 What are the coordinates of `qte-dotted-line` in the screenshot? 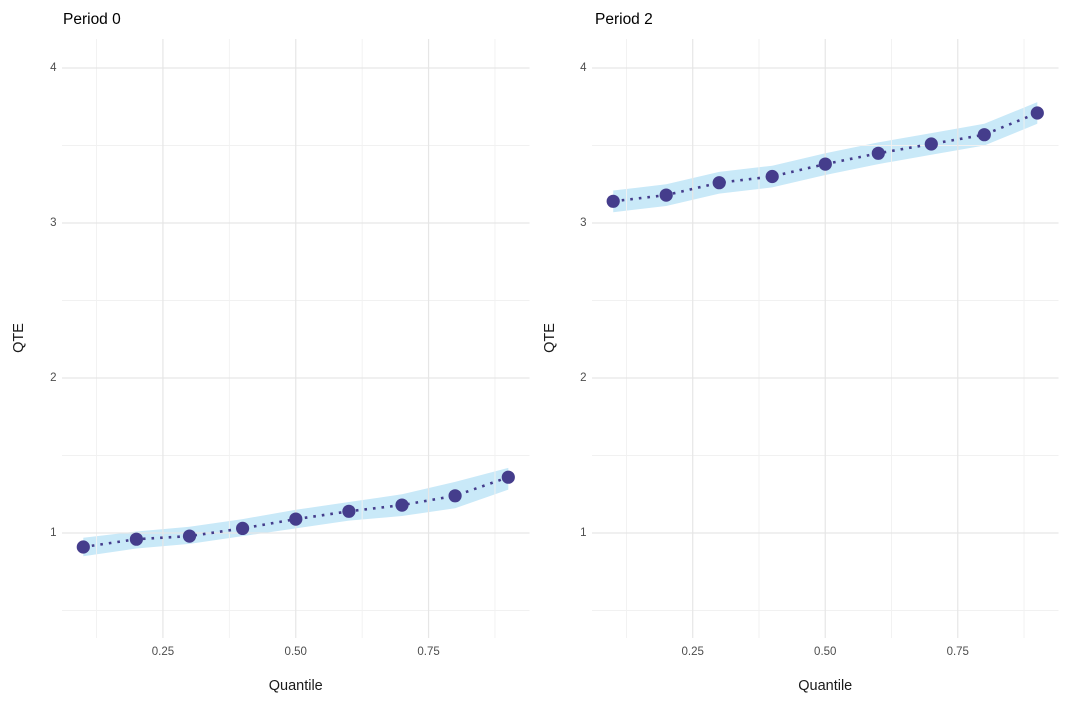 It's located at (296, 512).